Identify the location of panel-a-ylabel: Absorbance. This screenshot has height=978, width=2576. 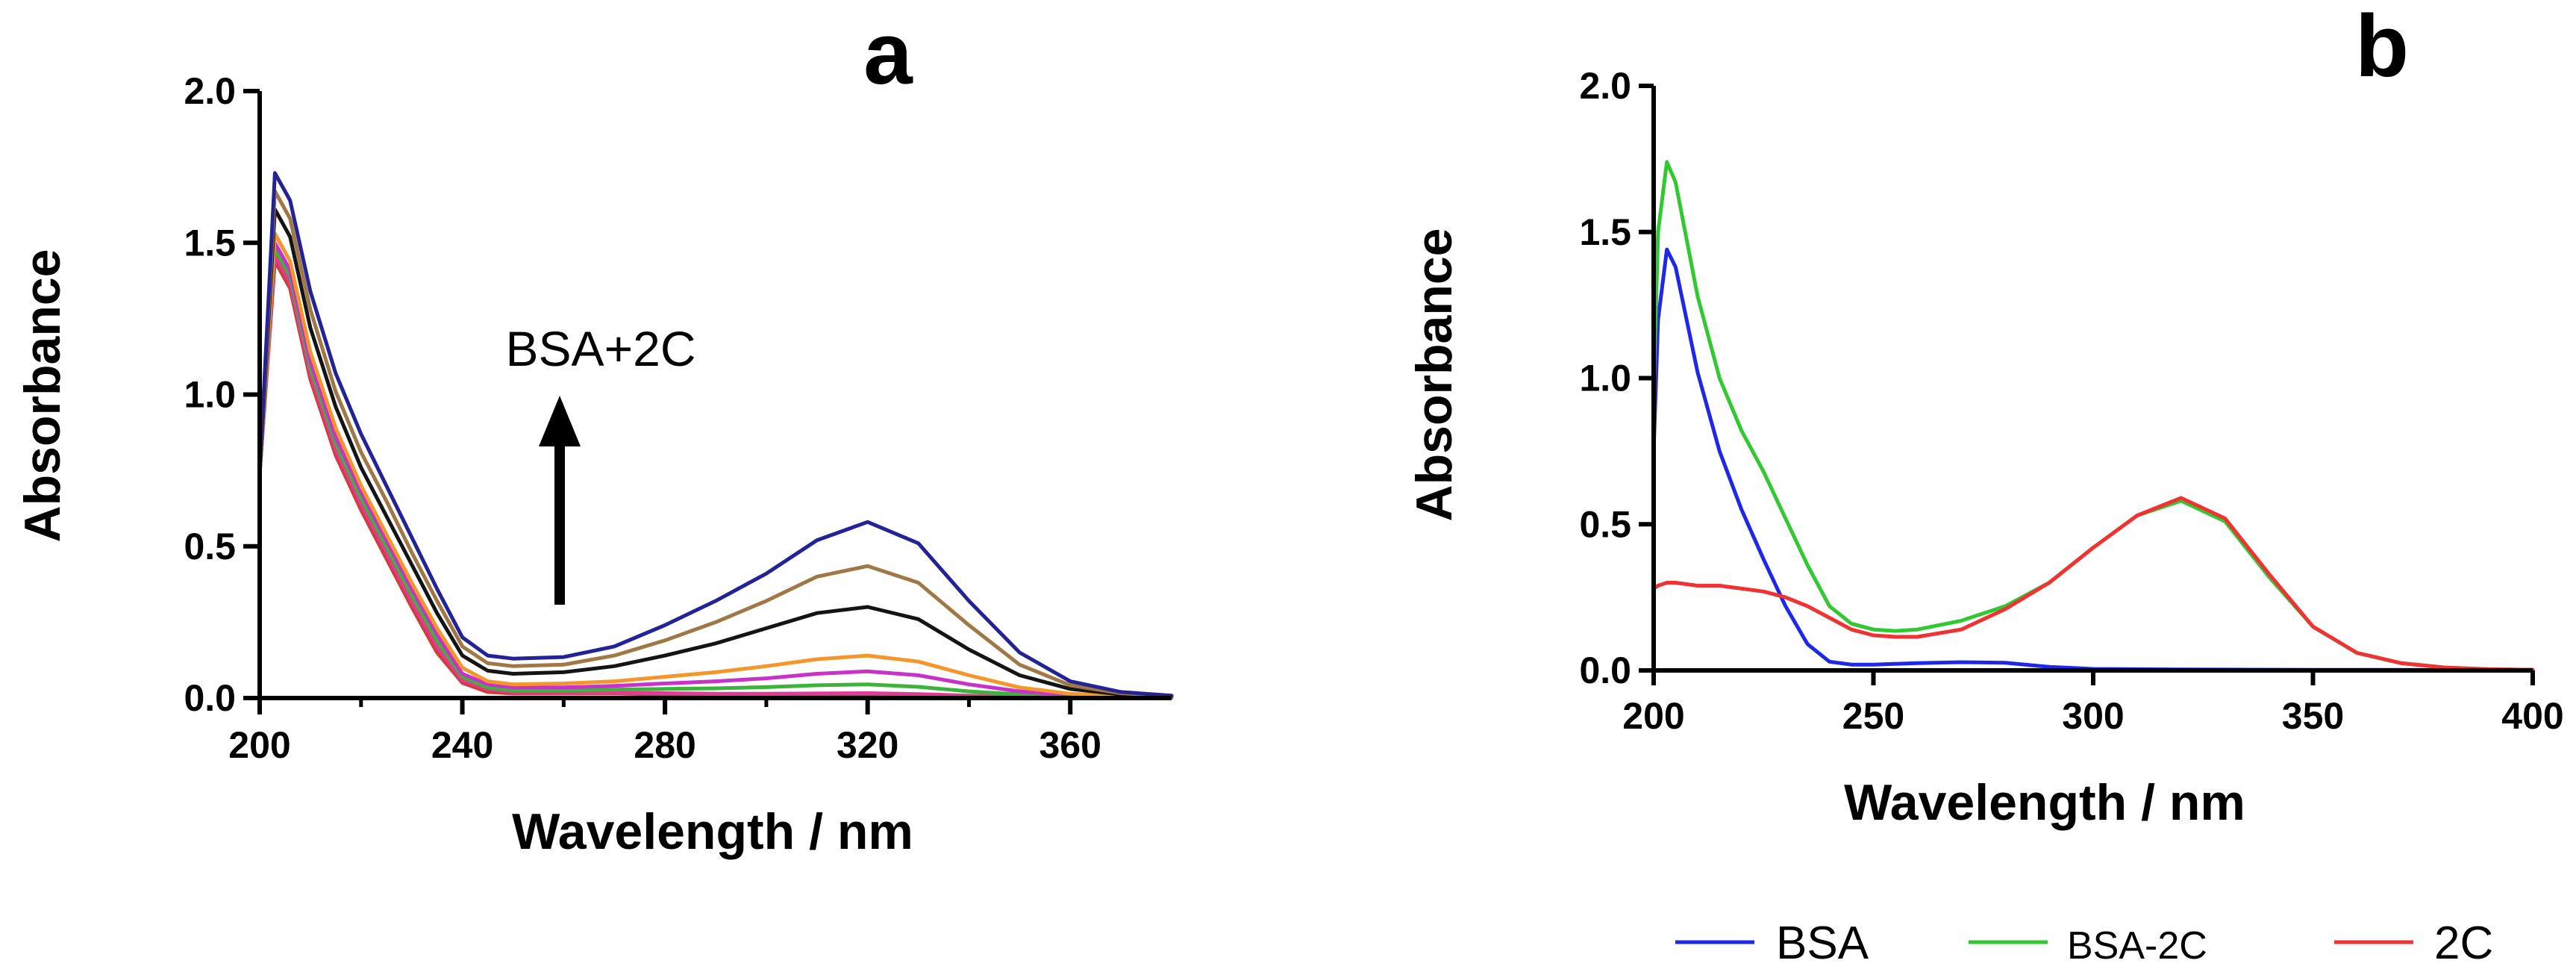
(42, 396).